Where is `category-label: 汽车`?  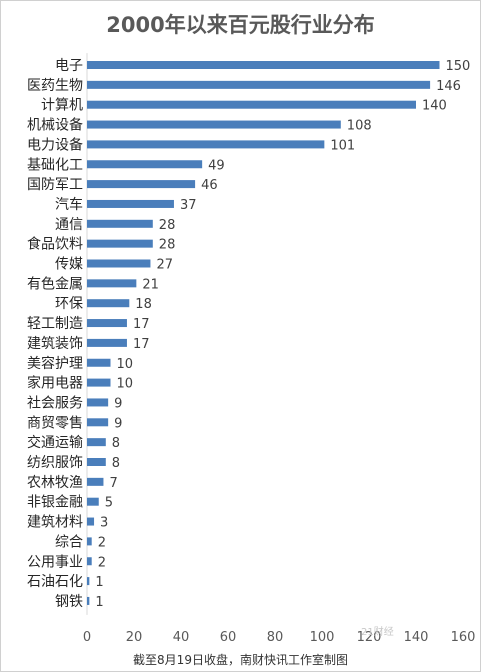 category-label: 汽车 is located at coordinates (69, 204).